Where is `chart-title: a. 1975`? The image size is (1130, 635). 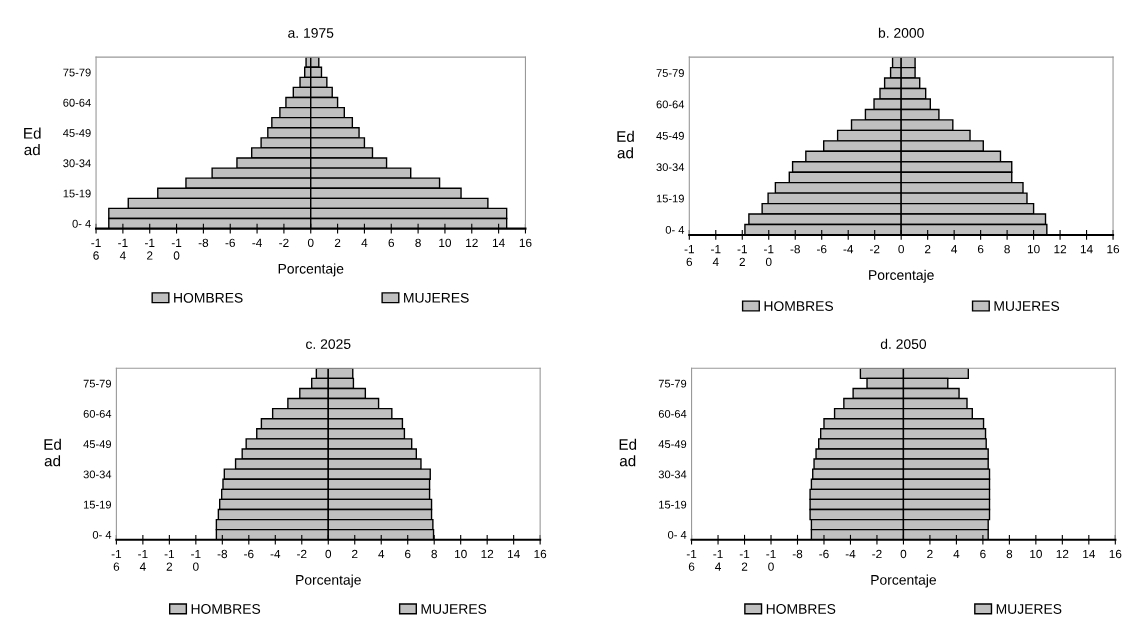 chart-title: a. 1975 is located at coordinates (311, 33).